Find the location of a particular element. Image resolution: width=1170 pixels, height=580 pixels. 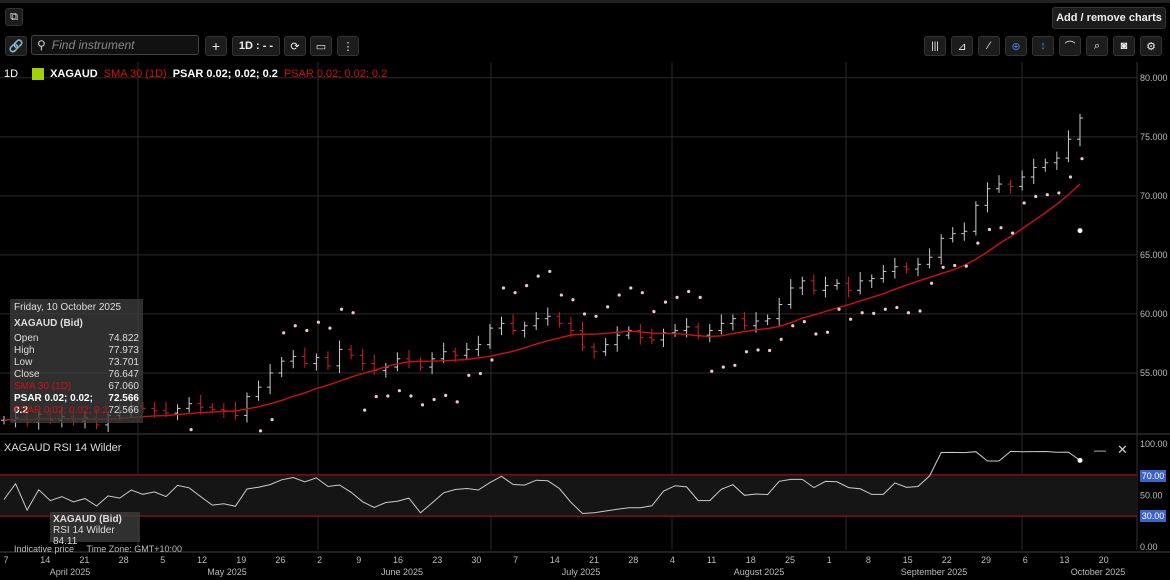

close-label: Close is located at coordinates (27, 374).